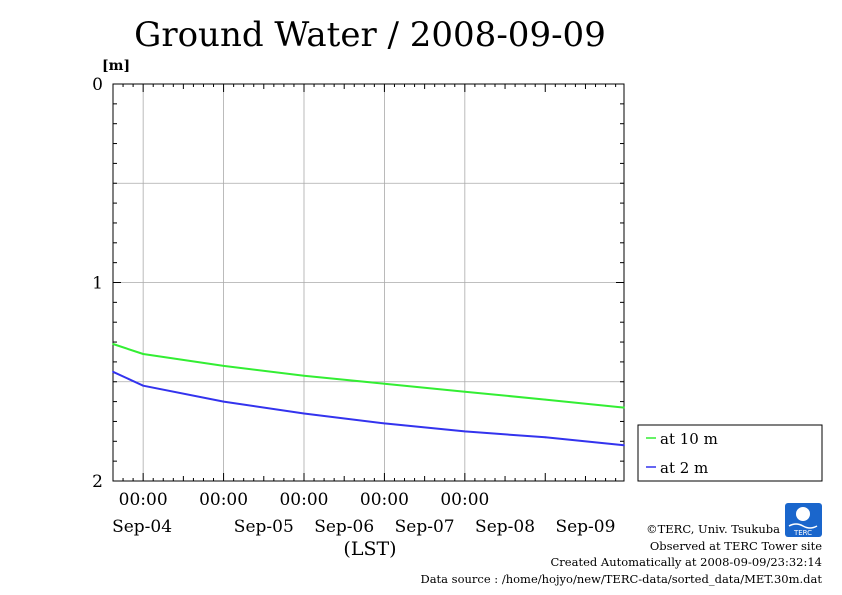  I want to click on legend: at 10 m at 2 m, so click(730, 453).